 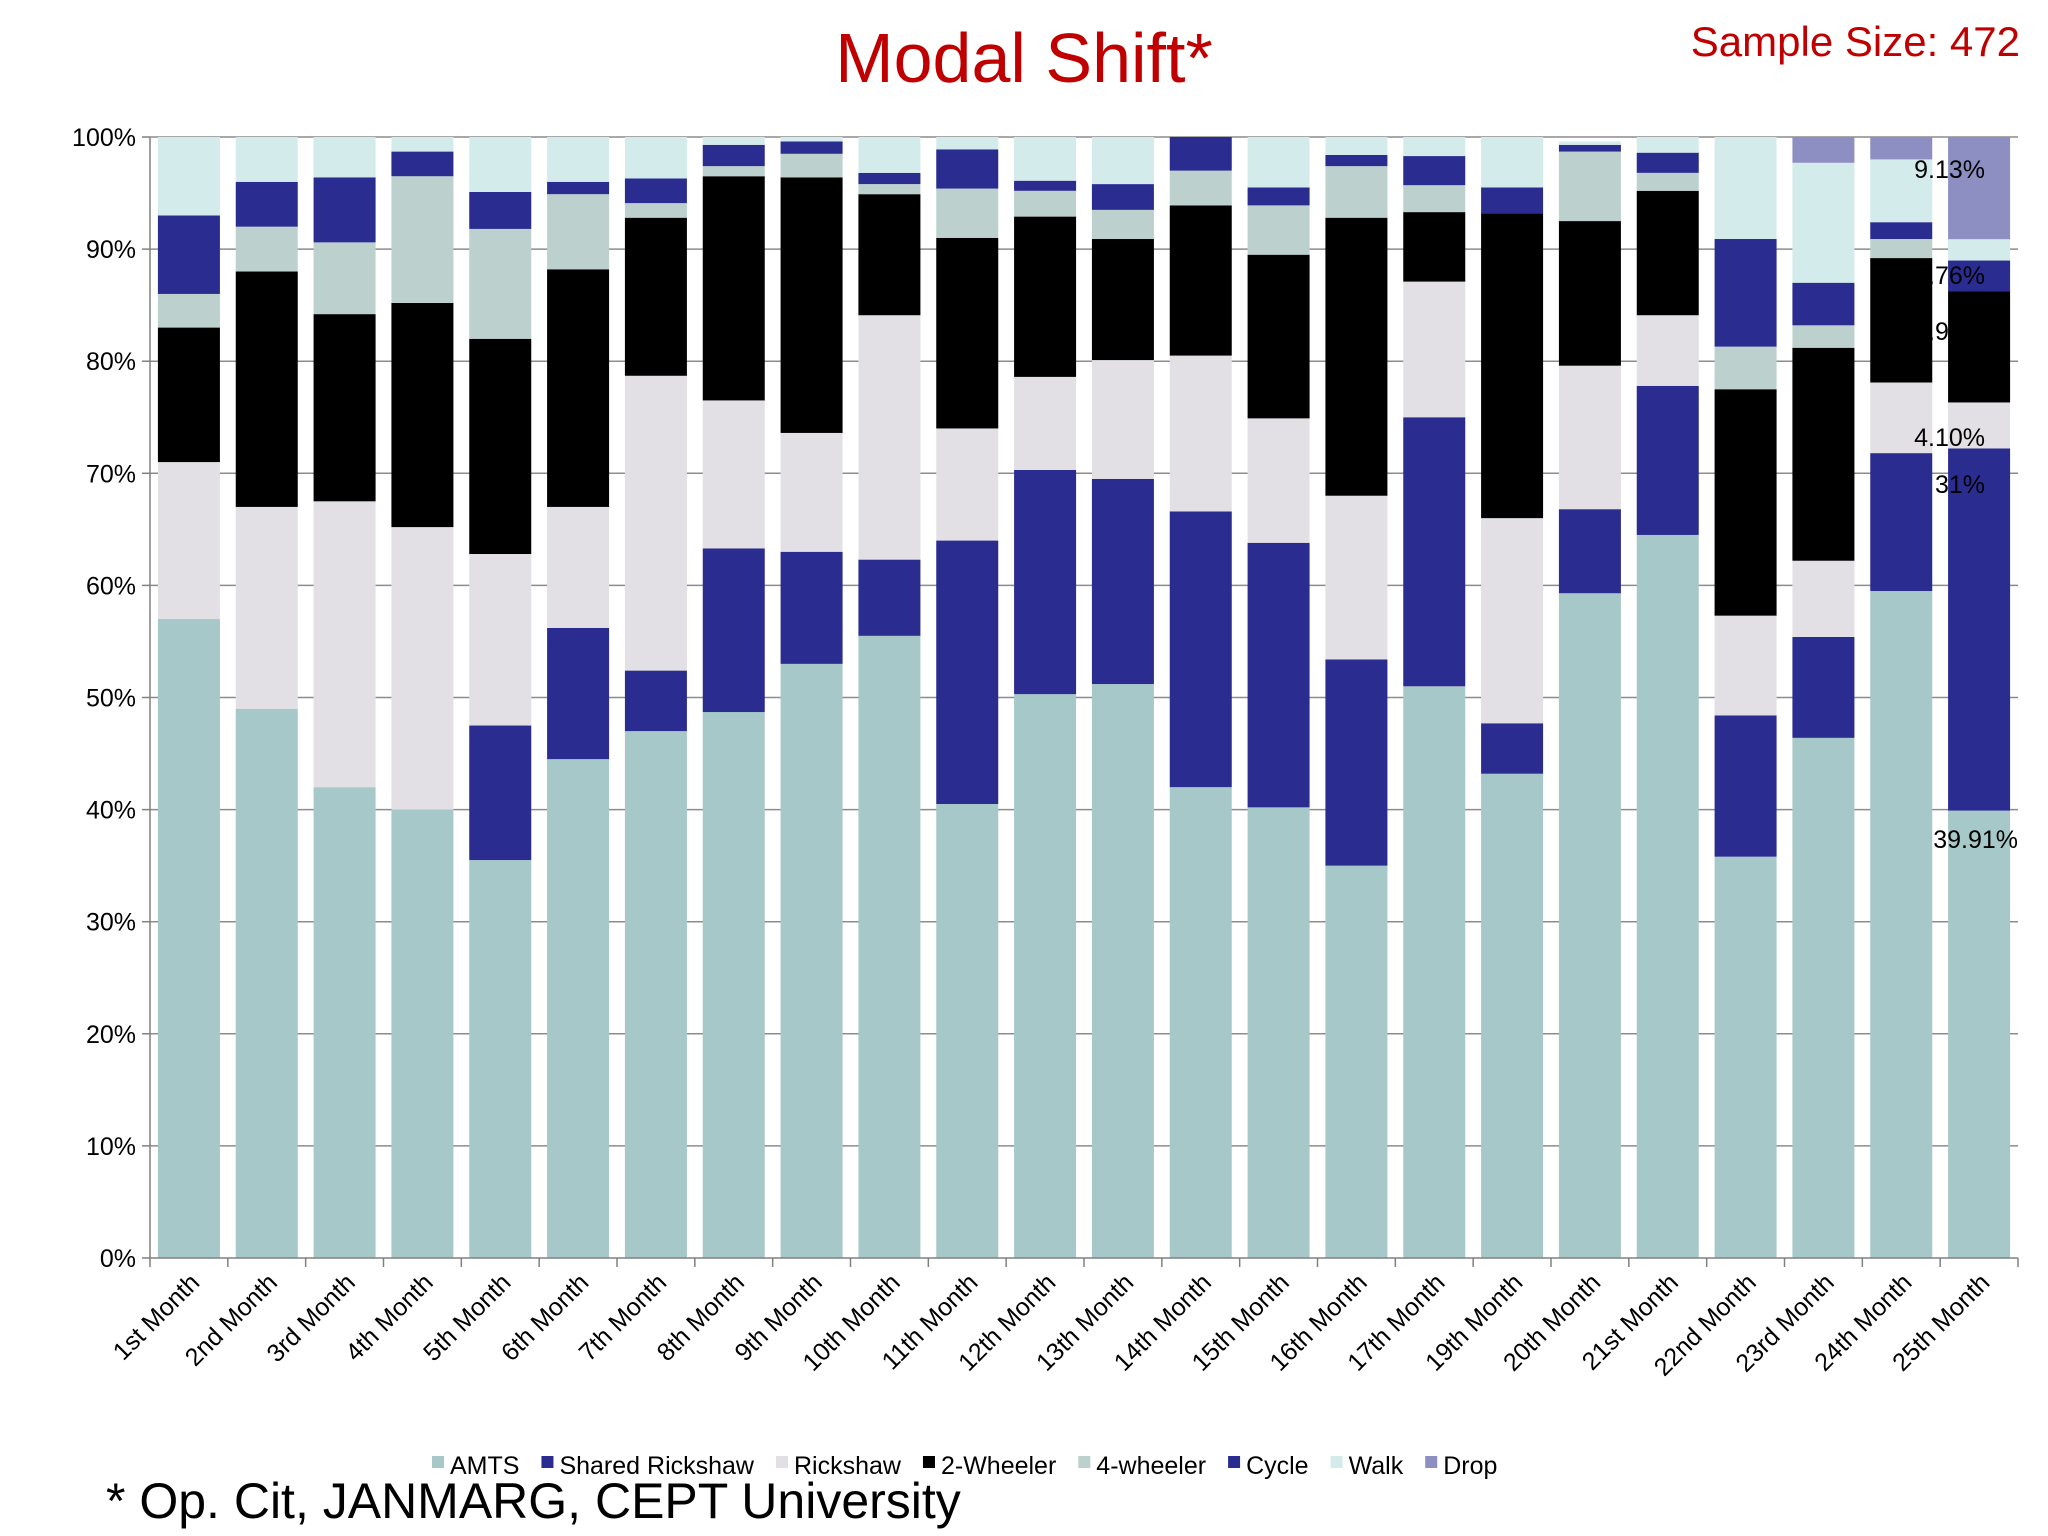 I want to click on legend-label: Drop, so click(x=1470, y=1466).